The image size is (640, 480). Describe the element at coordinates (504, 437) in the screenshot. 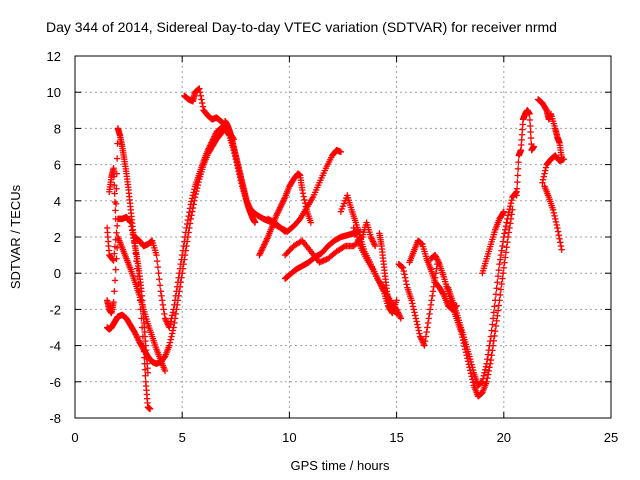

I see `x-tick-label: 20` at that location.